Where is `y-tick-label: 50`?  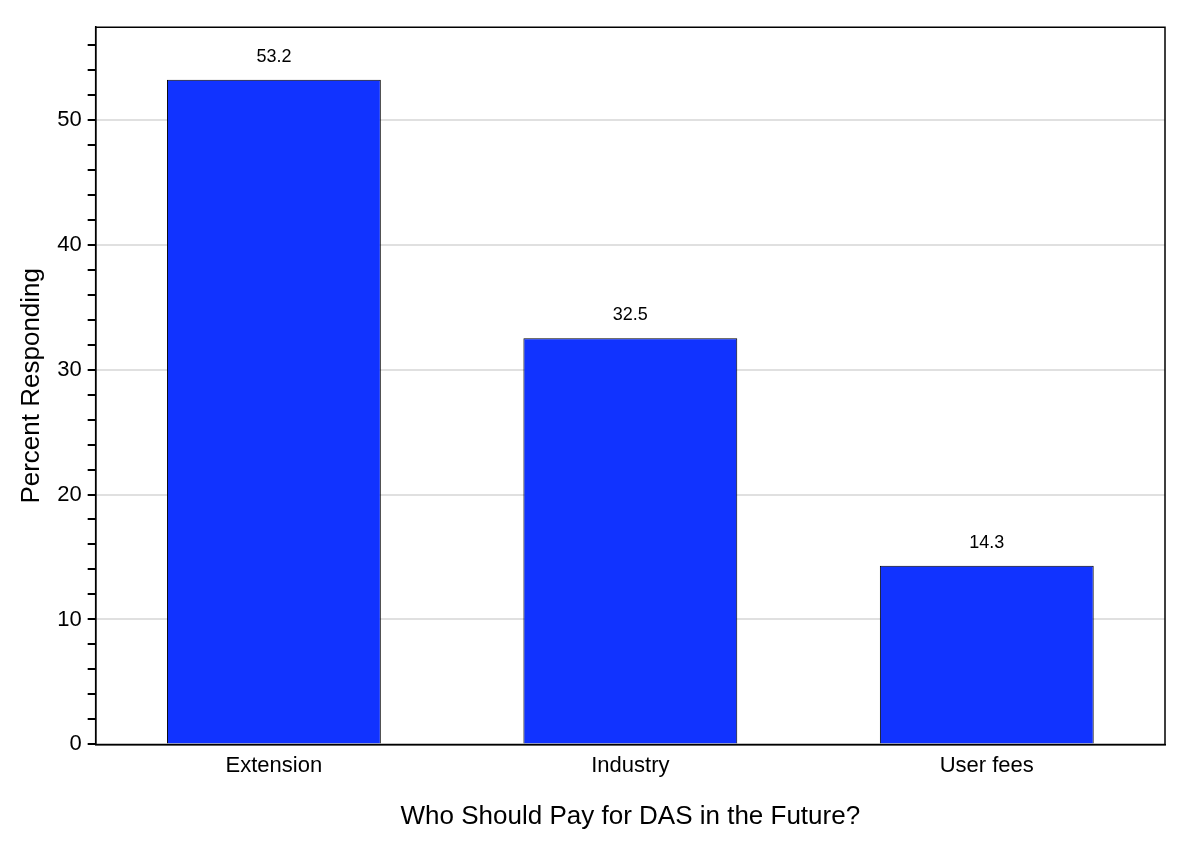 y-tick-label: 50 is located at coordinates (69, 118).